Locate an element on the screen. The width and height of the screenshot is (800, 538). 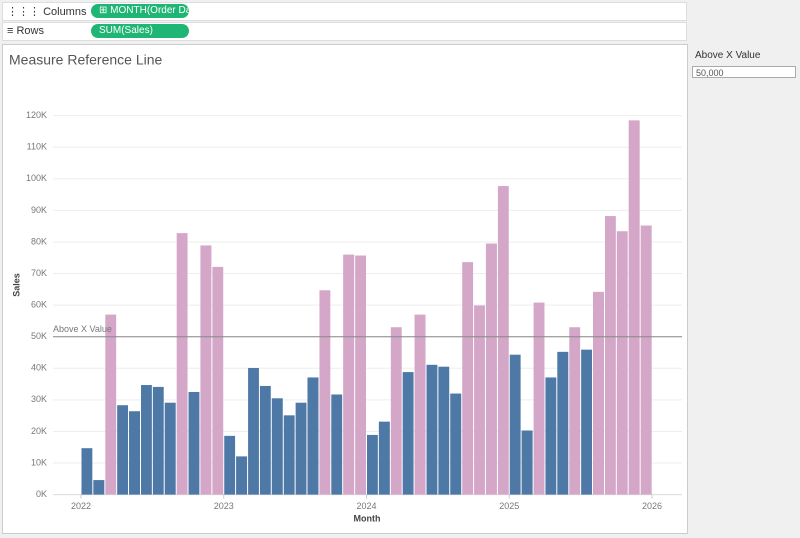
shelf-label: ≡ Rows is located at coordinates (25, 31).